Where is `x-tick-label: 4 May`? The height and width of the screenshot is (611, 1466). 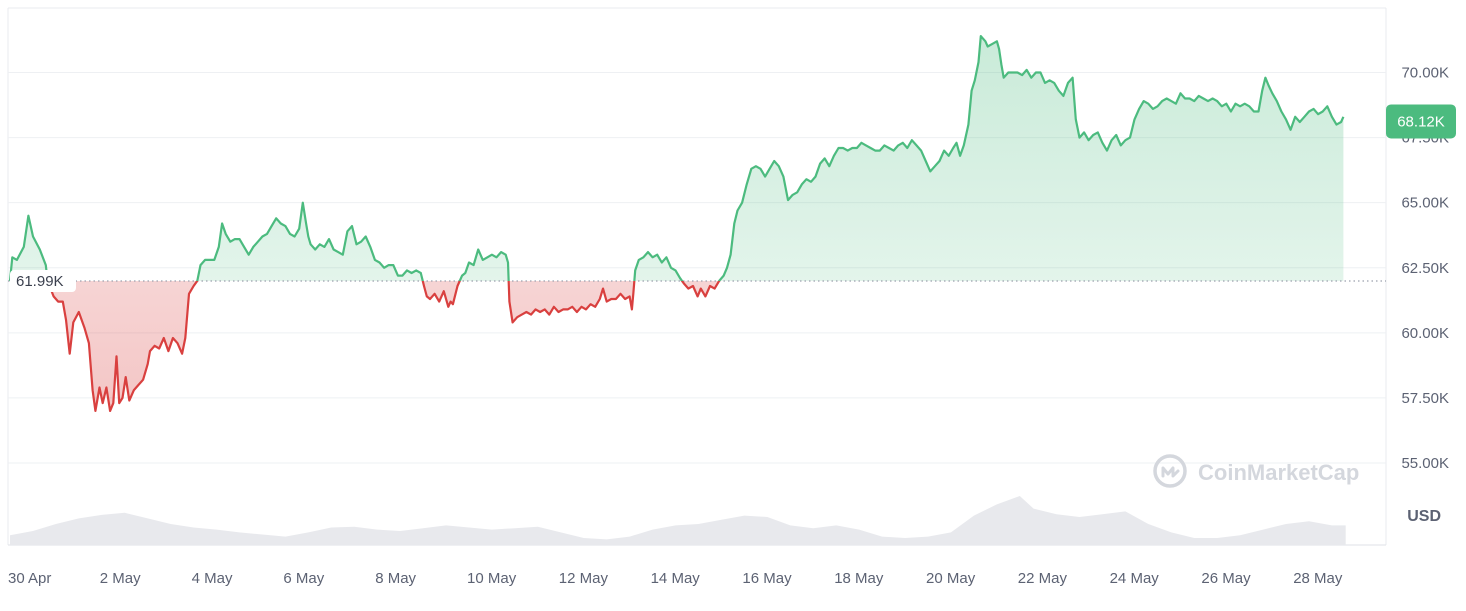
x-tick-label: 4 May is located at coordinates (212, 578).